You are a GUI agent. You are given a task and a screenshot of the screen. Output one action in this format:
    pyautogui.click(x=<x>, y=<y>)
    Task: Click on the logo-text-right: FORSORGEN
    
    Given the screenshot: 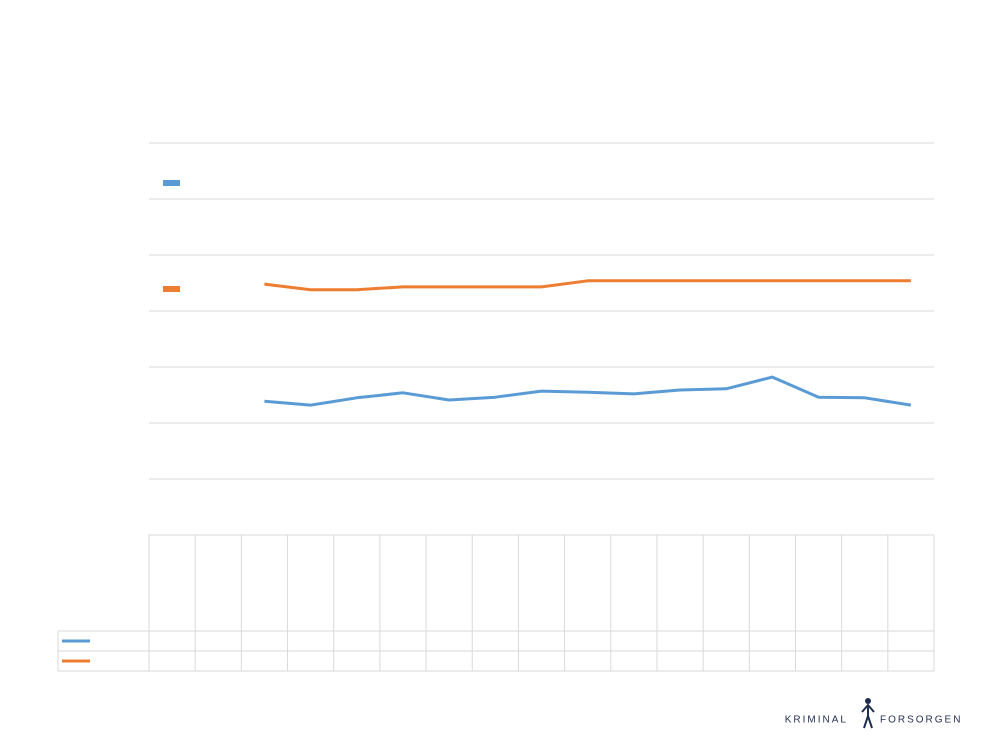 What is the action you would take?
    pyautogui.click(x=921, y=720)
    